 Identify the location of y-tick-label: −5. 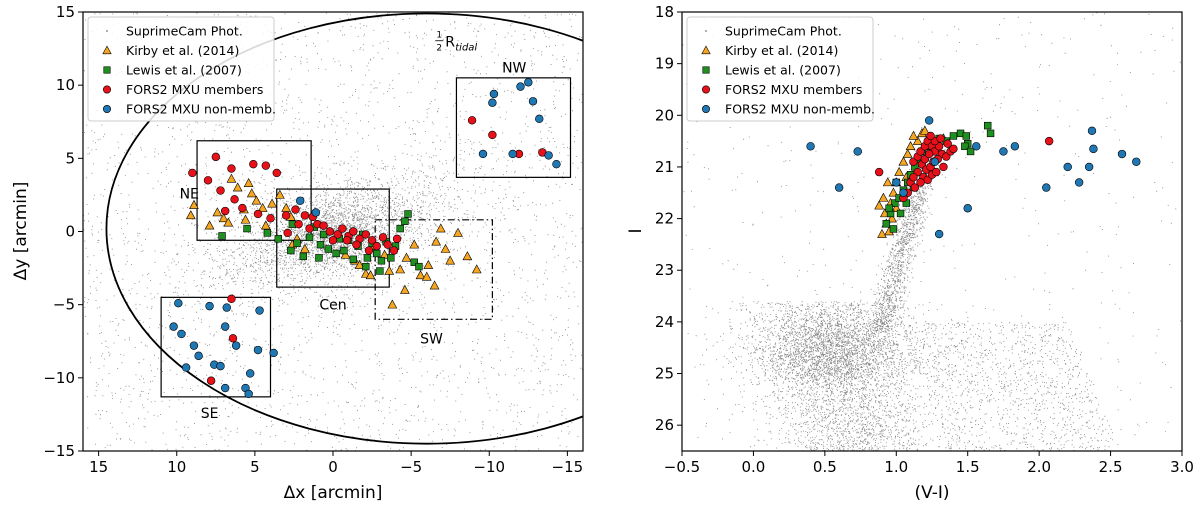
(64, 305).